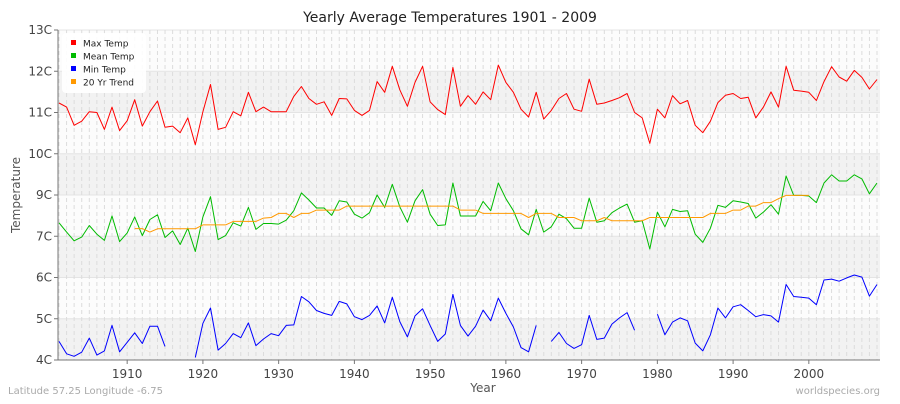  I want to click on y-tick-label: 13C, so click(40, 30).